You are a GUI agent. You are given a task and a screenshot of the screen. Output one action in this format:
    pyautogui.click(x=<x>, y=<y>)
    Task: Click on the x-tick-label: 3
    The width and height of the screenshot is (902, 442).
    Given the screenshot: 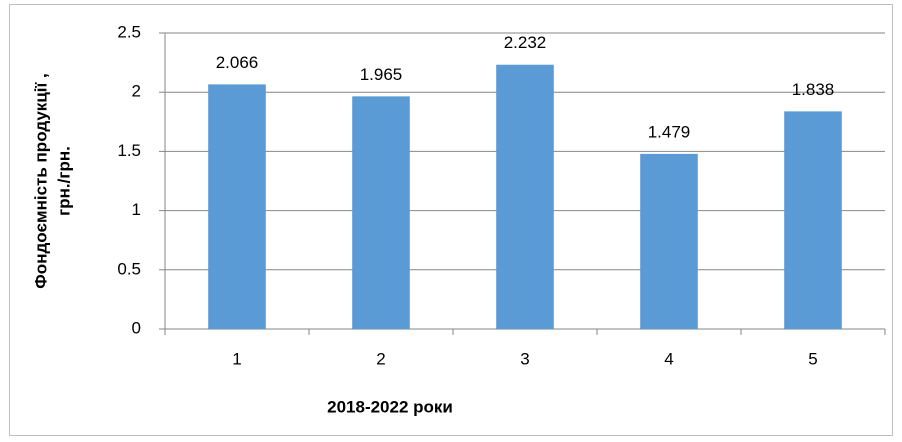 What is the action you would take?
    pyautogui.click(x=524, y=358)
    